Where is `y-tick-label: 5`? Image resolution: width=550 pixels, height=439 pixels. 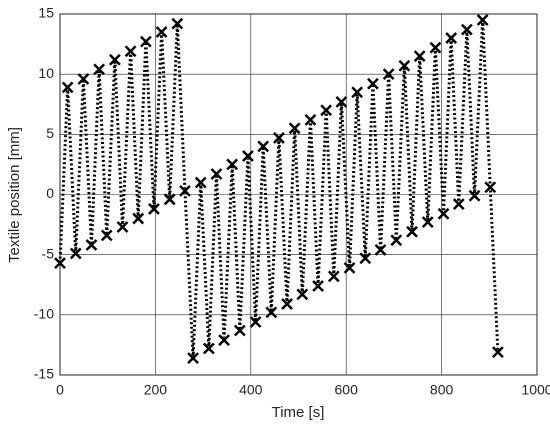
y-tick-label: 5 is located at coordinates (50, 133).